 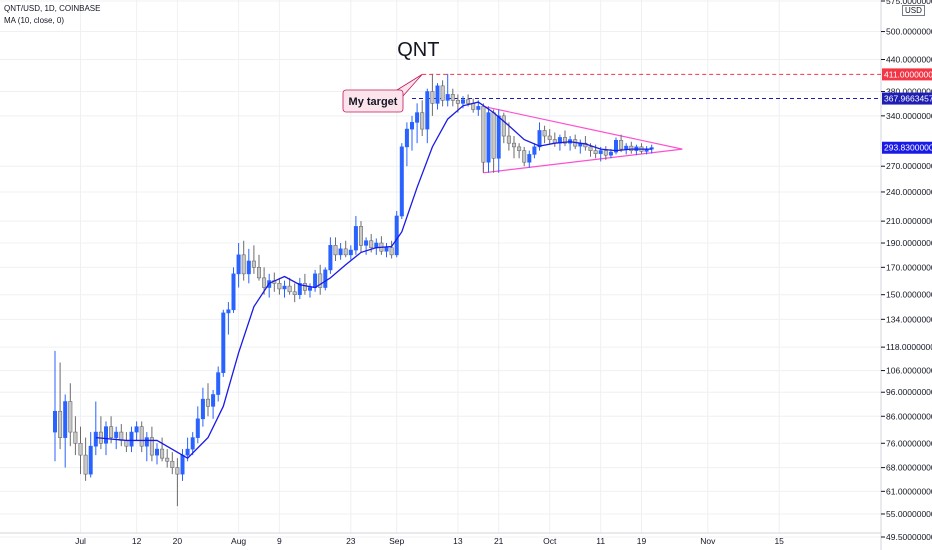 What do you see at coordinates (583, 161) in the screenshot?
I see `triangle-lower-line` at bounding box center [583, 161].